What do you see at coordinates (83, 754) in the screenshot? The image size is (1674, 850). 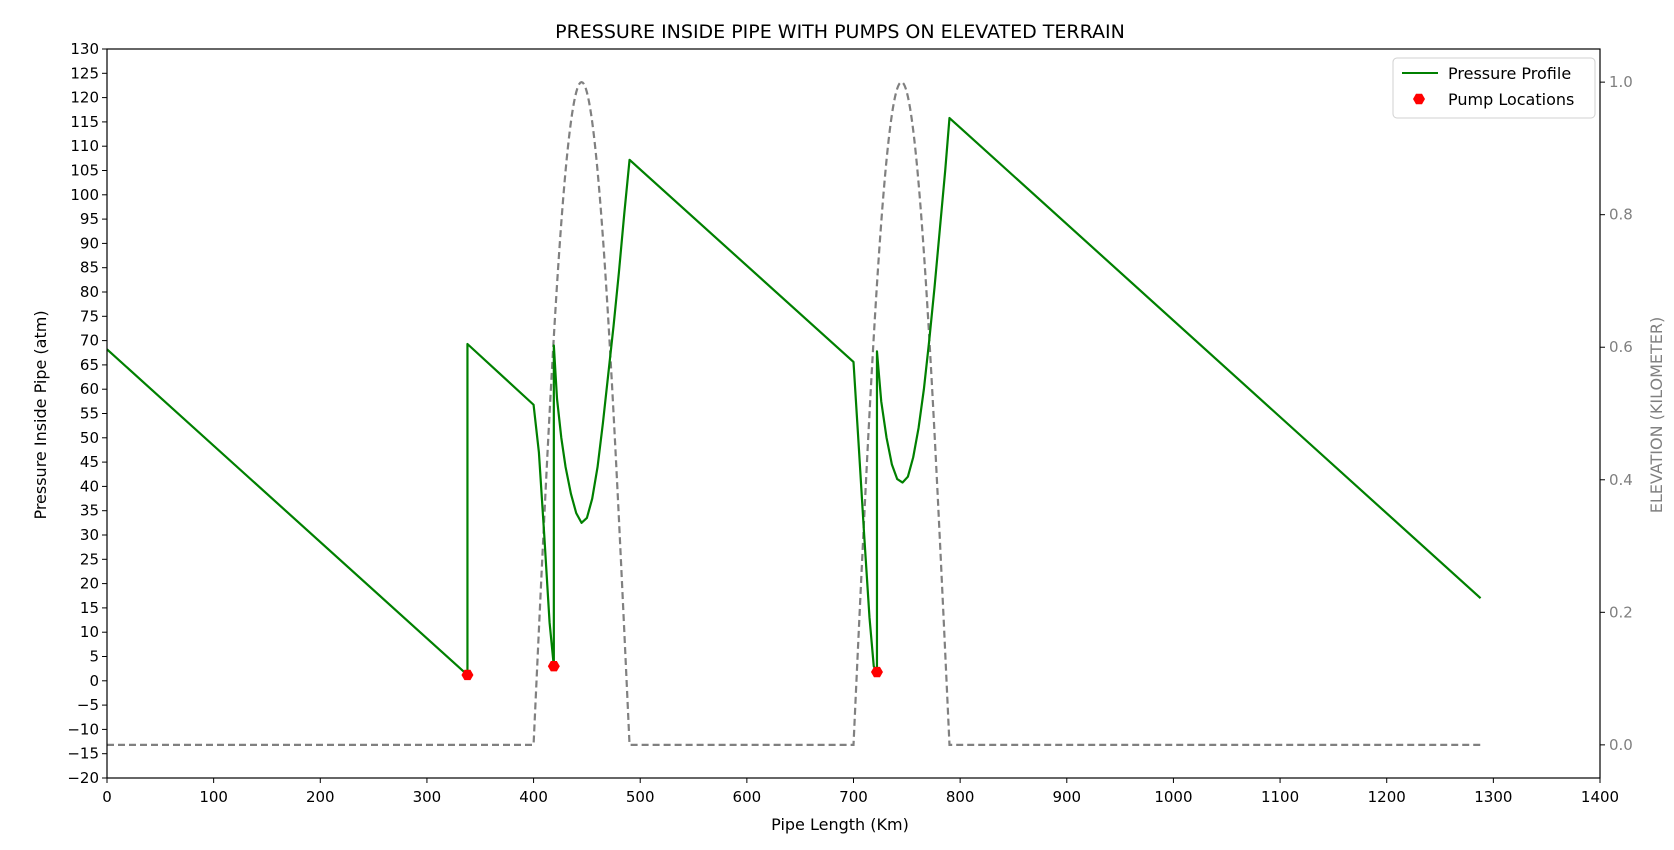 I see `y-tick-label: −15` at bounding box center [83, 754].